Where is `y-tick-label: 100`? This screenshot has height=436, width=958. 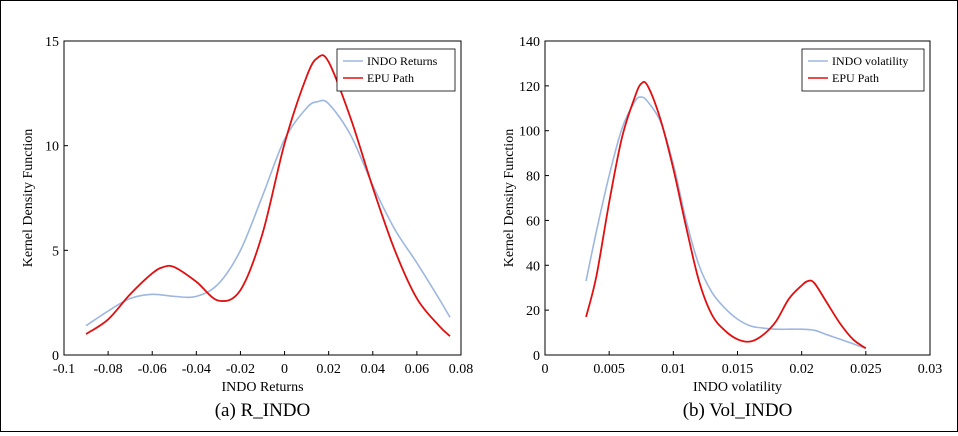
y-tick-label: 100 is located at coordinates (529, 132).